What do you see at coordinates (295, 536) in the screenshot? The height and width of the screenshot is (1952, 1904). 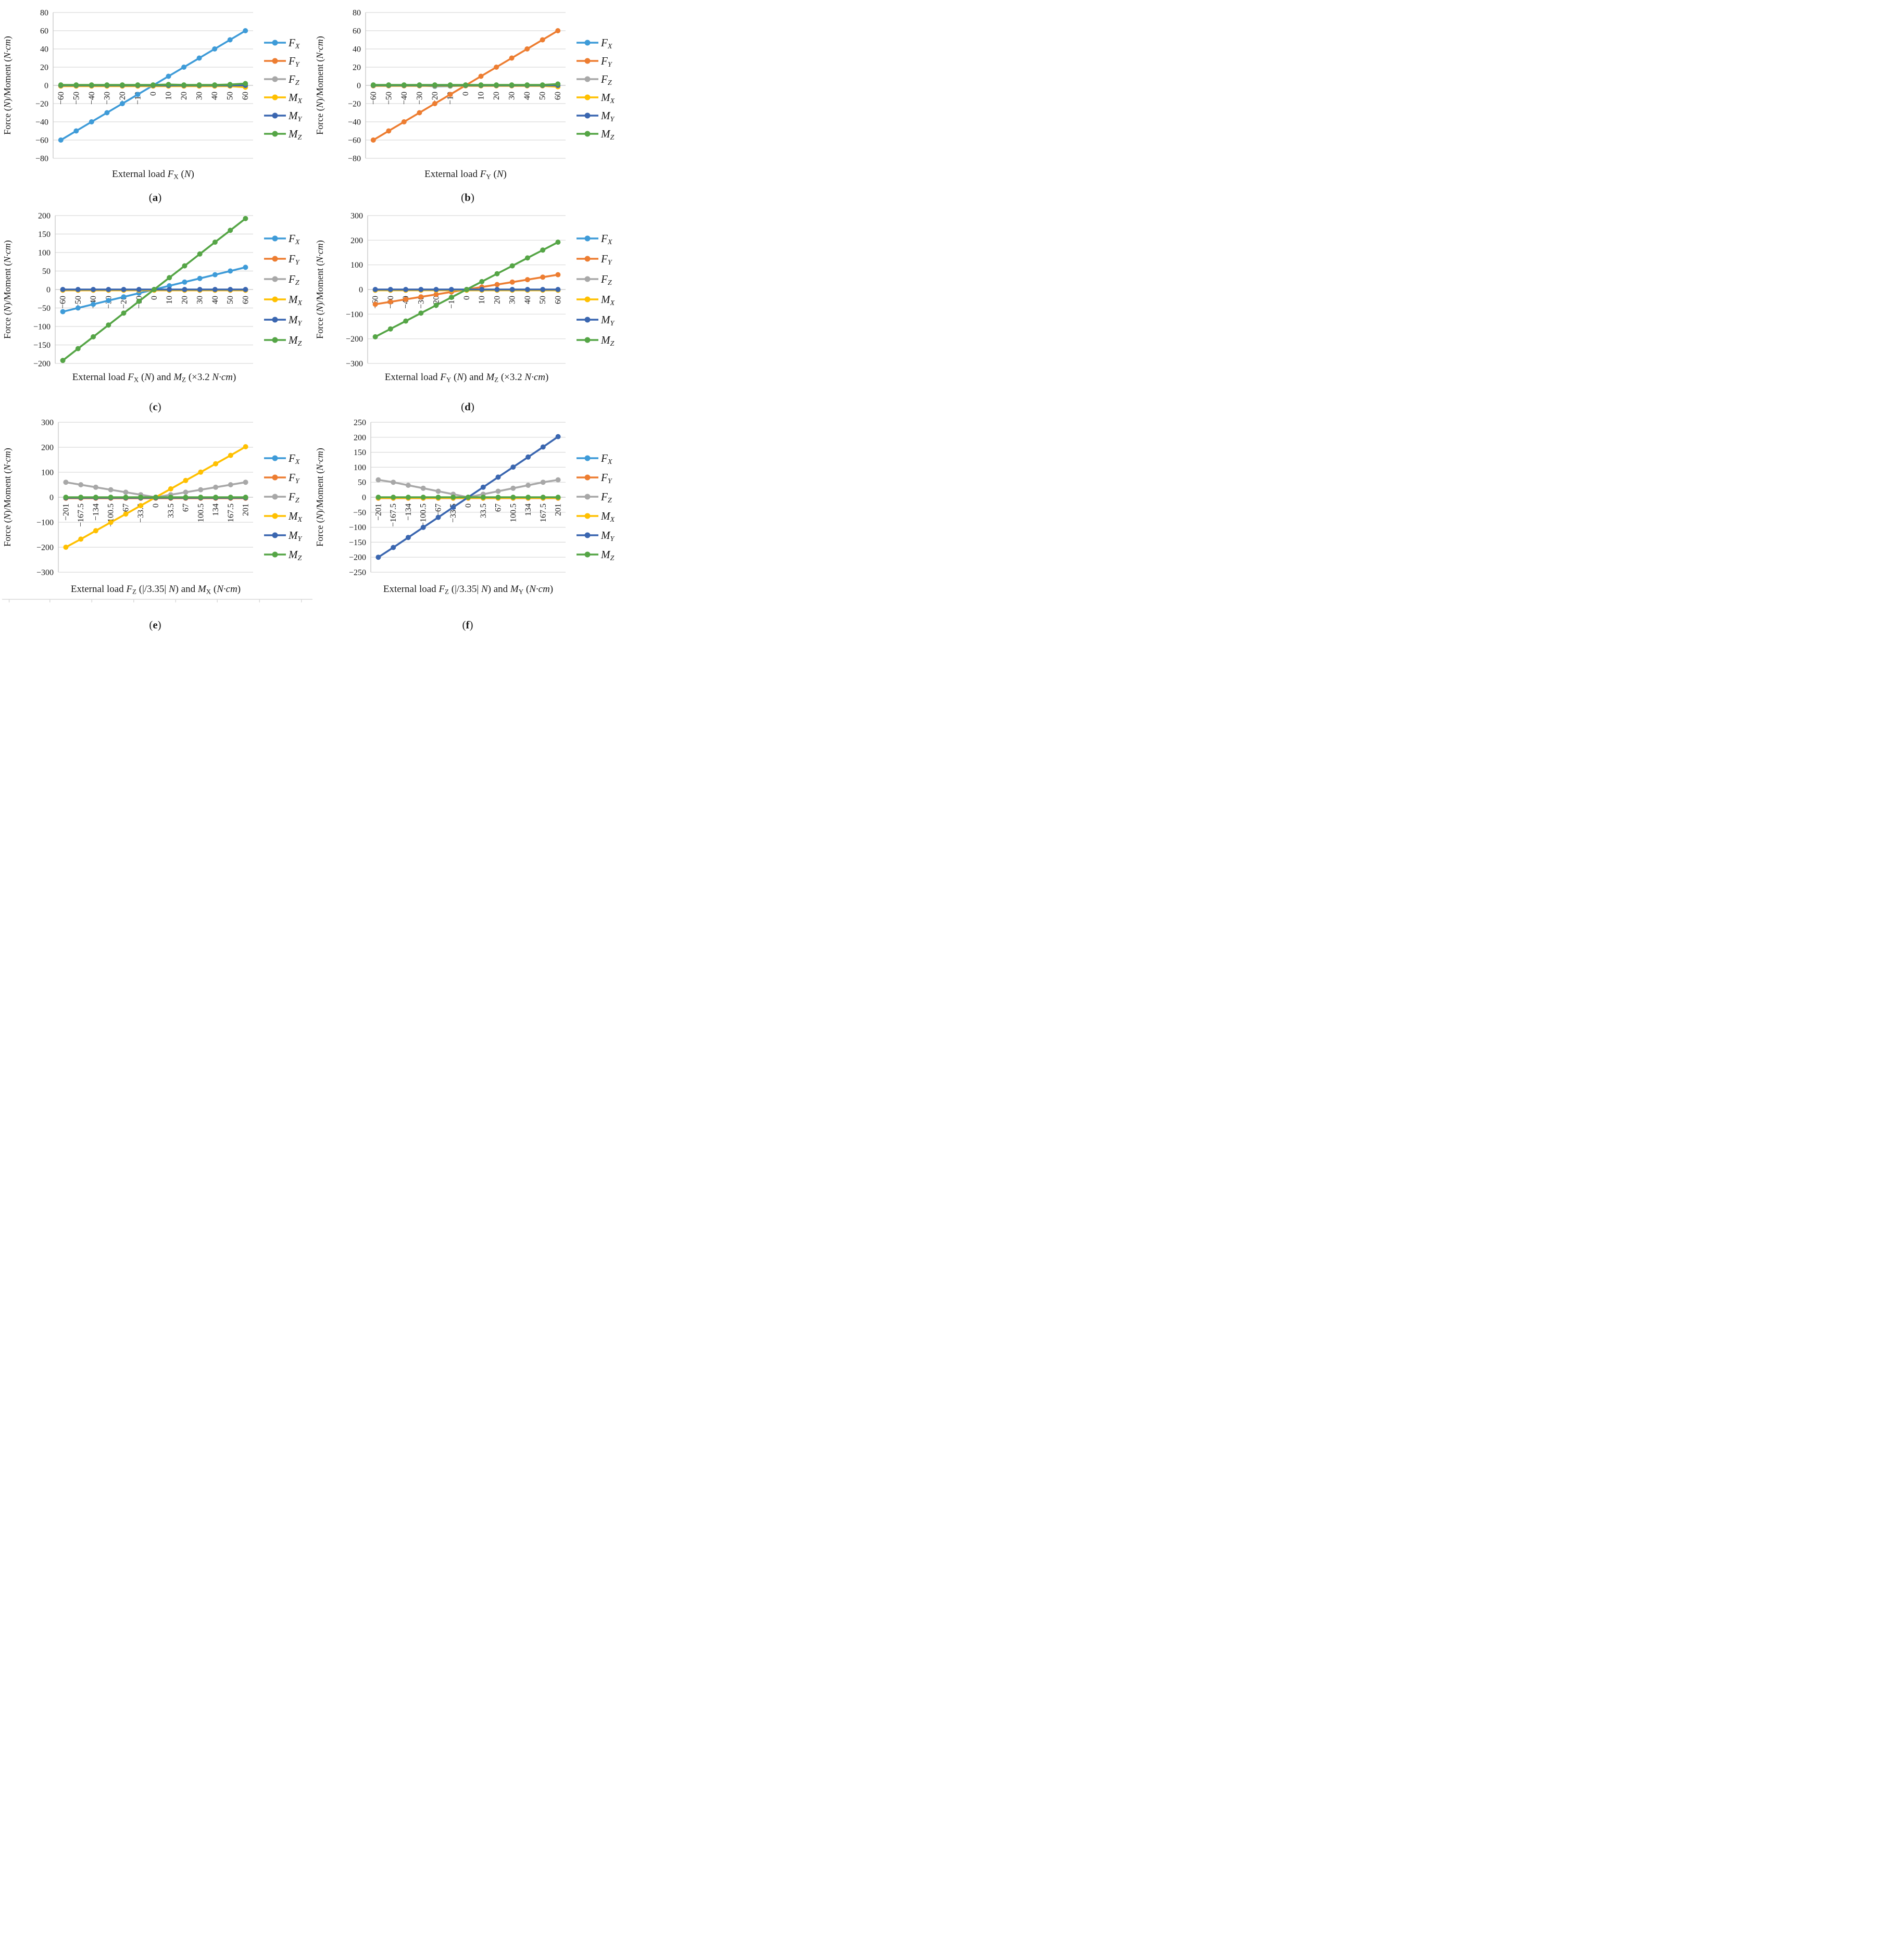 I see `legend-label-my: MY` at bounding box center [295, 536].